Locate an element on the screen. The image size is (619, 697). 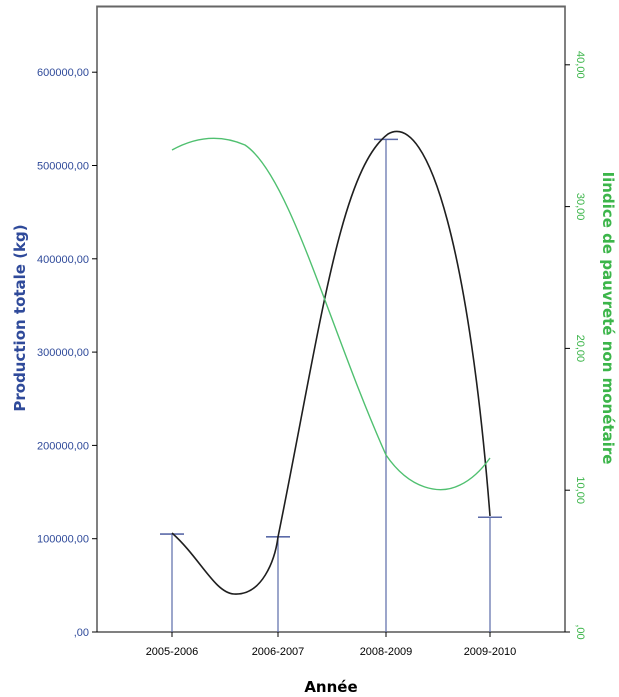
right-tick-label: 40,00 is located at coordinates (580, 65).